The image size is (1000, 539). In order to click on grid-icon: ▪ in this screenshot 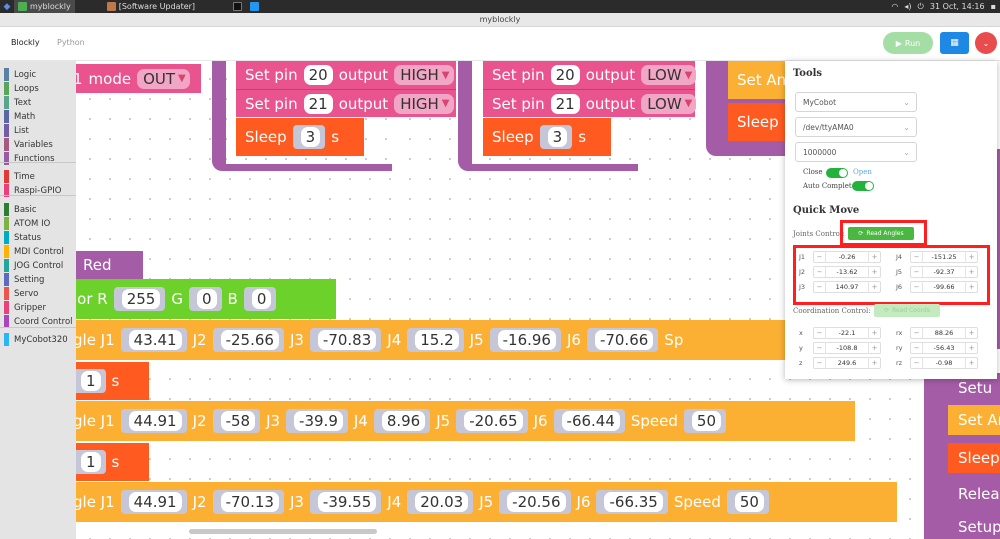, I will do `click(993, 6)`.